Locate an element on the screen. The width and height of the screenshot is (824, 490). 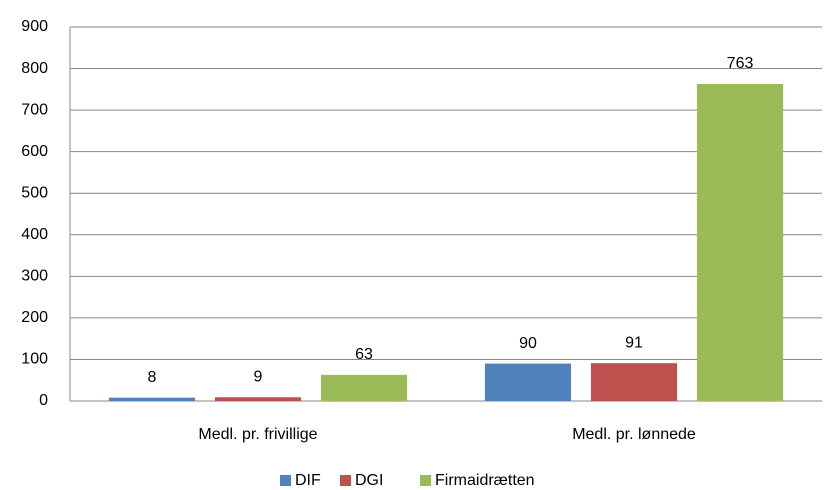
y-tick-label: 800 is located at coordinates (34, 68).